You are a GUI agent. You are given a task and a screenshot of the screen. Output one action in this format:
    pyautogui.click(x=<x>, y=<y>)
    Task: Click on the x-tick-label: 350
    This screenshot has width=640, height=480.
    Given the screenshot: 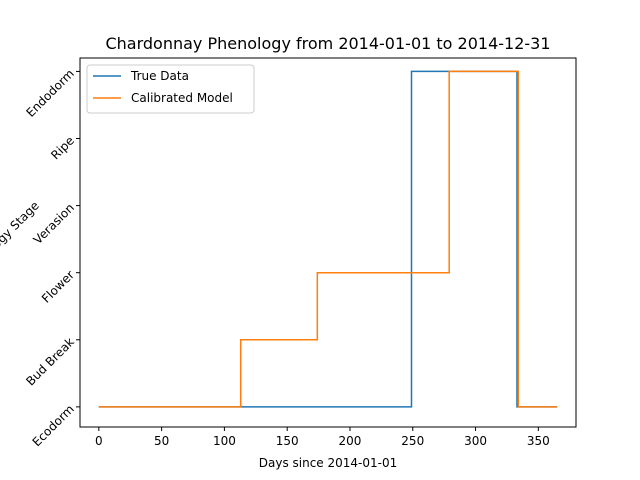 What is the action you would take?
    pyautogui.click(x=538, y=441)
    